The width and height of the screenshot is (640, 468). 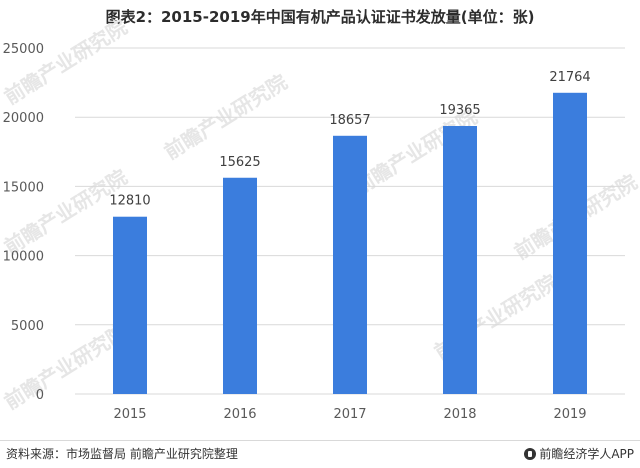 What do you see at coordinates (320, 17) in the screenshot?
I see `chart-title: 图表2：2015-2019年中国有机产品认证证书发放量(单位：张)` at bounding box center [320, 17].